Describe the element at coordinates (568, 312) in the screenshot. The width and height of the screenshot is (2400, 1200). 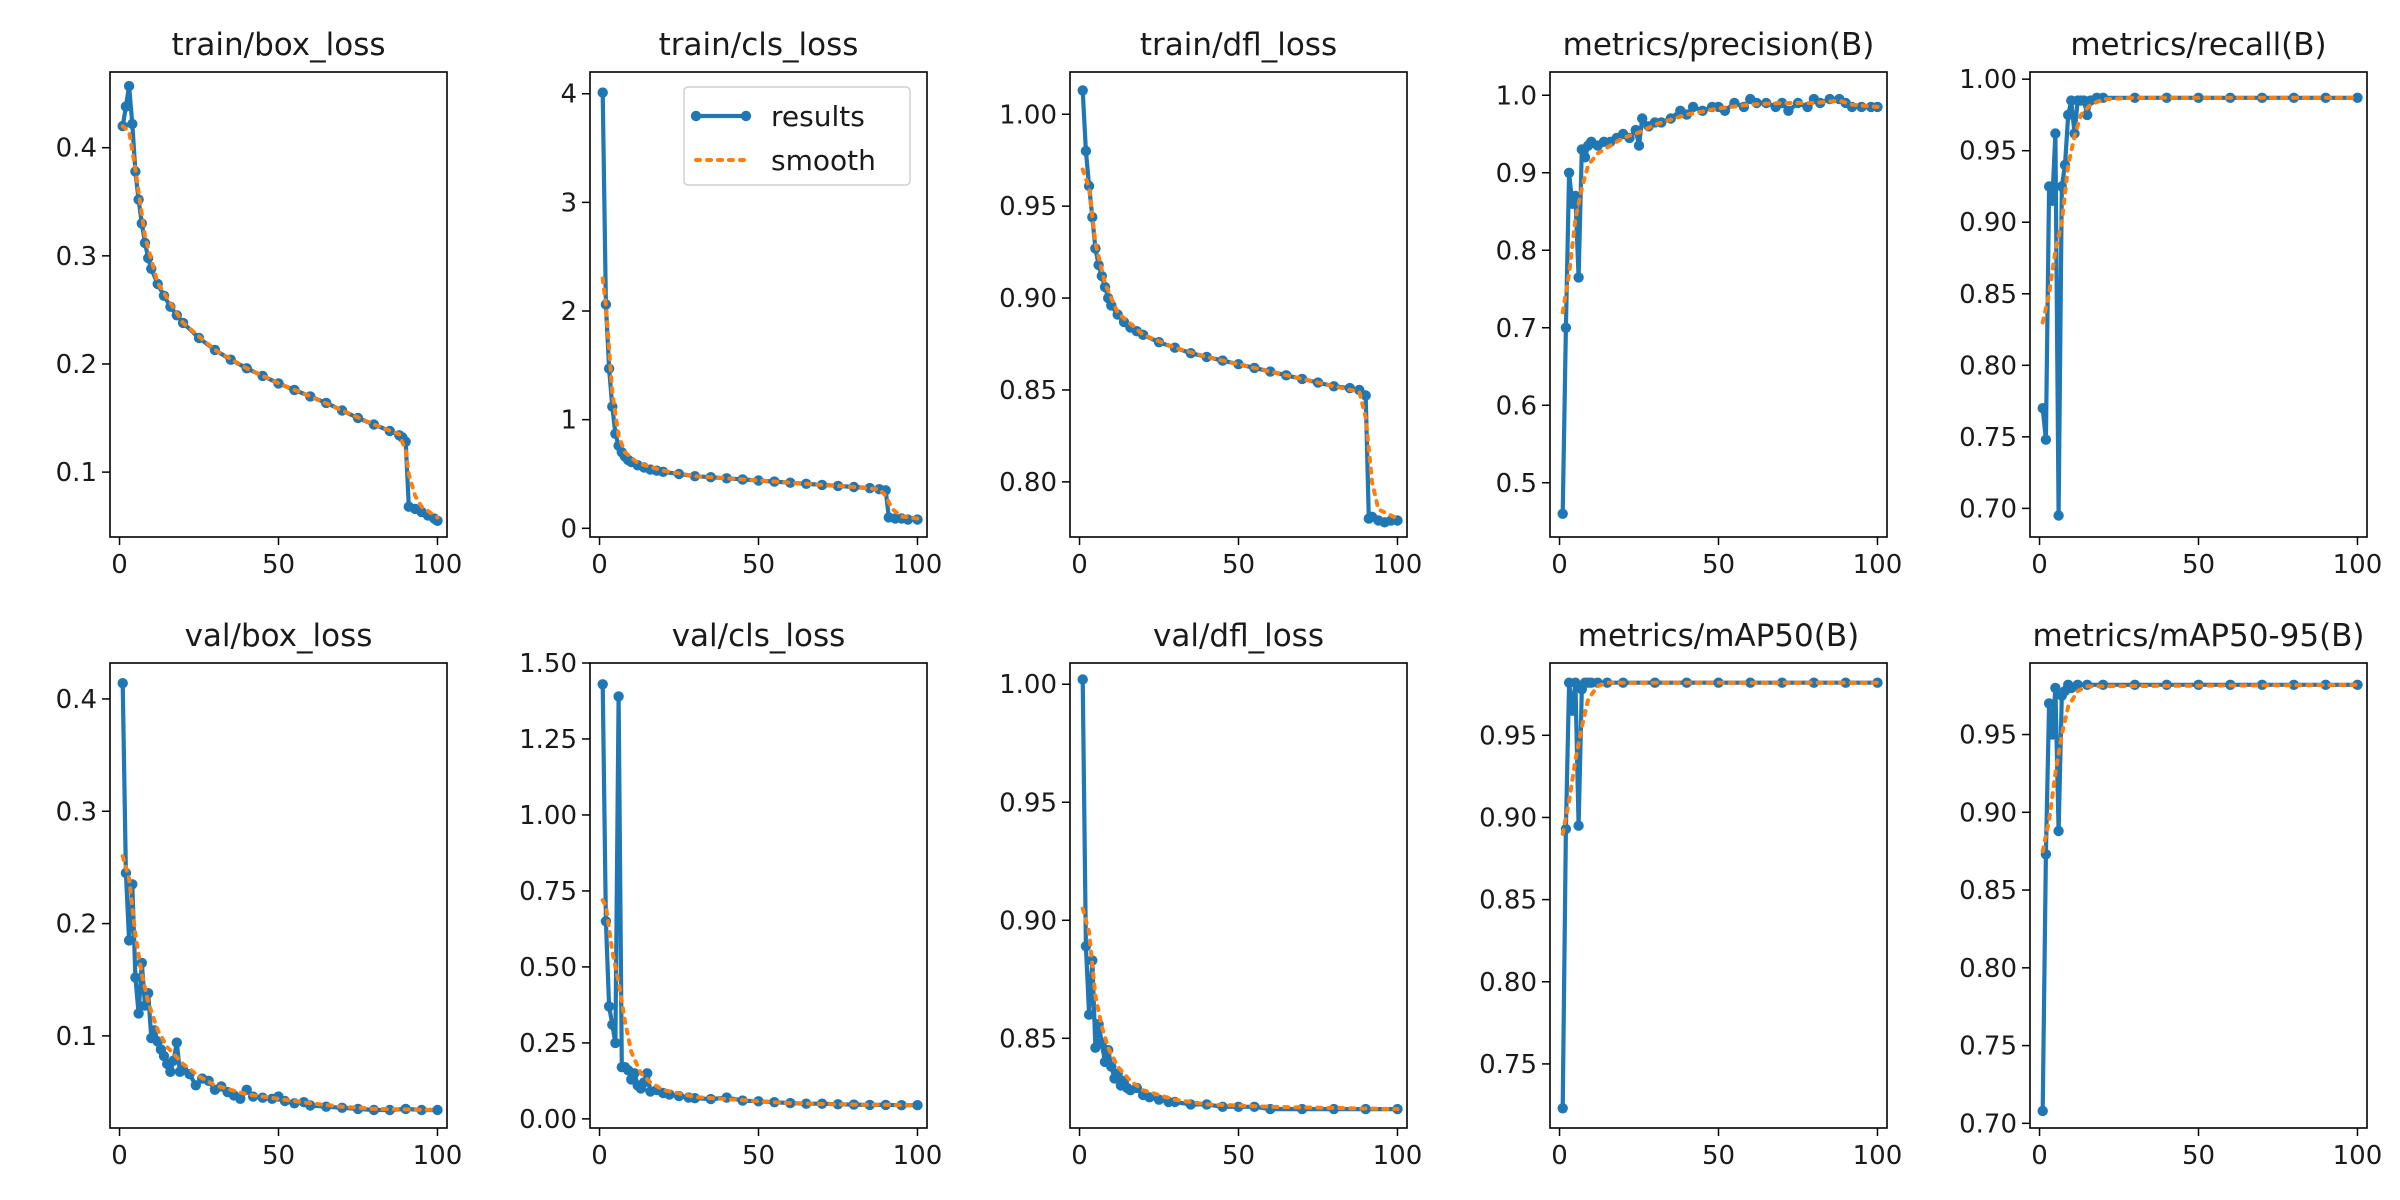
I see `y-tick-label: 2` at that location.